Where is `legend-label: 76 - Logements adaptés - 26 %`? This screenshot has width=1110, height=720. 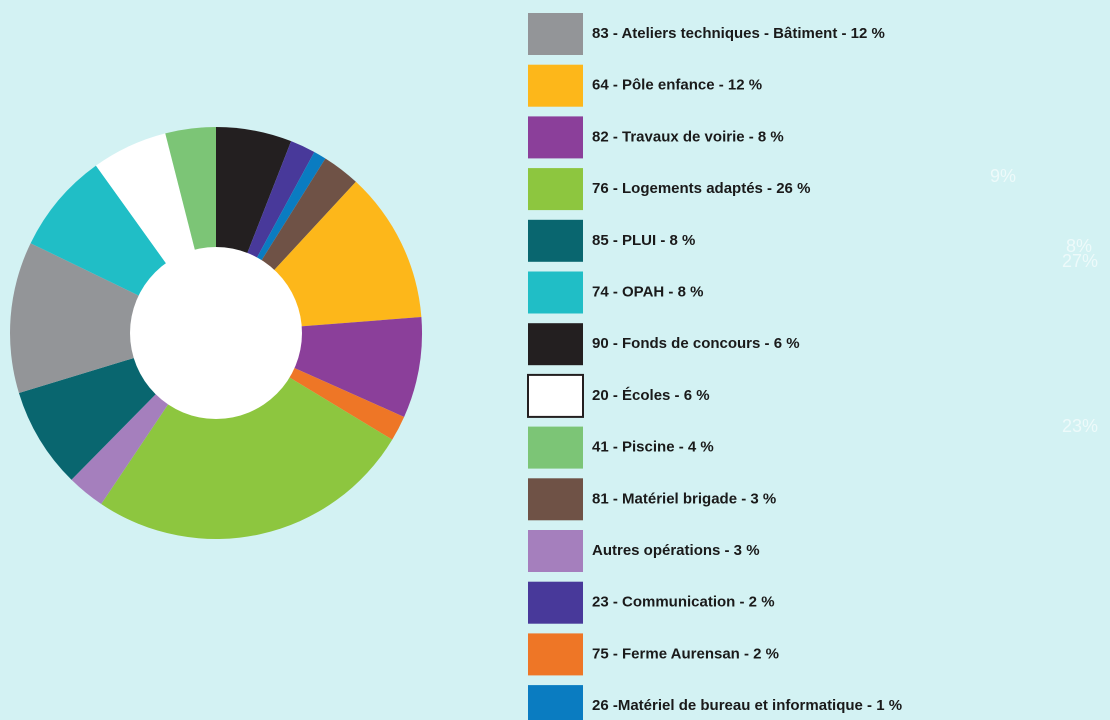 legend-label: 76 - Logements adaptés - 26 % is located at coordinates (701, 188).